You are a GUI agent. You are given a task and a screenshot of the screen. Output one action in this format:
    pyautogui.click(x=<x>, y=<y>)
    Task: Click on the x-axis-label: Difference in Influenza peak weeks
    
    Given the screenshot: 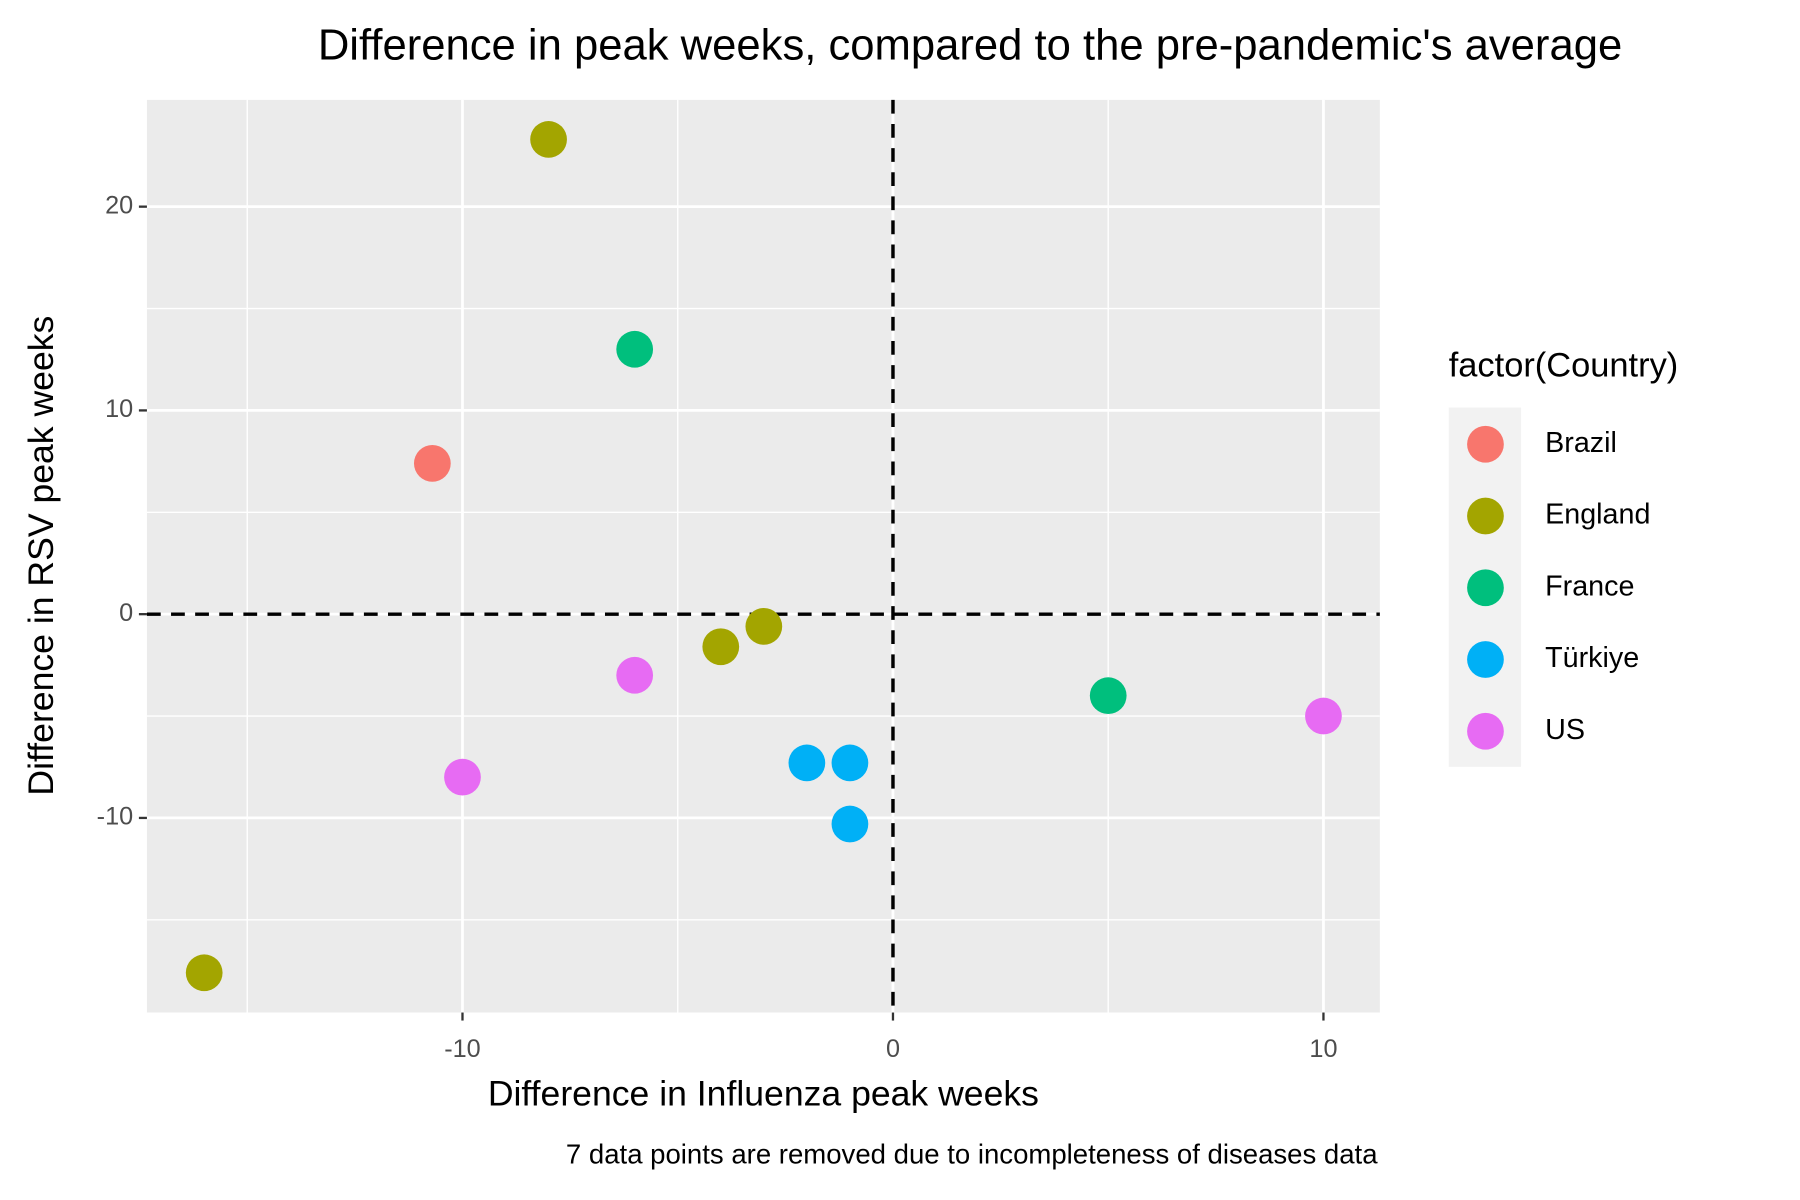 What is the action you would take?
    pyautogui.click(x=763, y=1094)
    